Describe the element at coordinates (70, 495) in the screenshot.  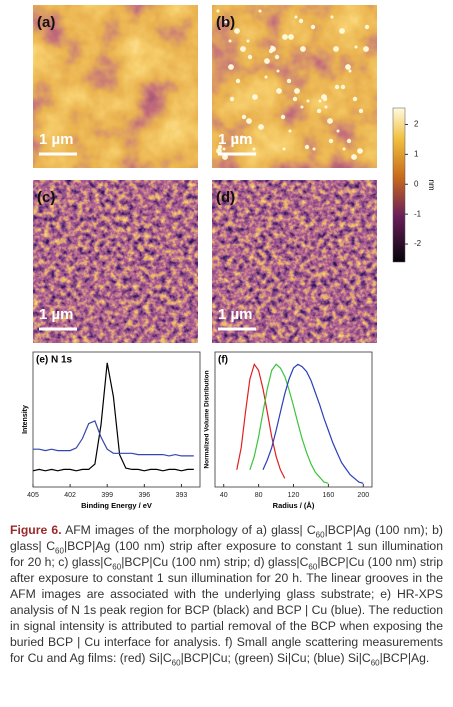
I see `x-tick-label: 402` at that location.